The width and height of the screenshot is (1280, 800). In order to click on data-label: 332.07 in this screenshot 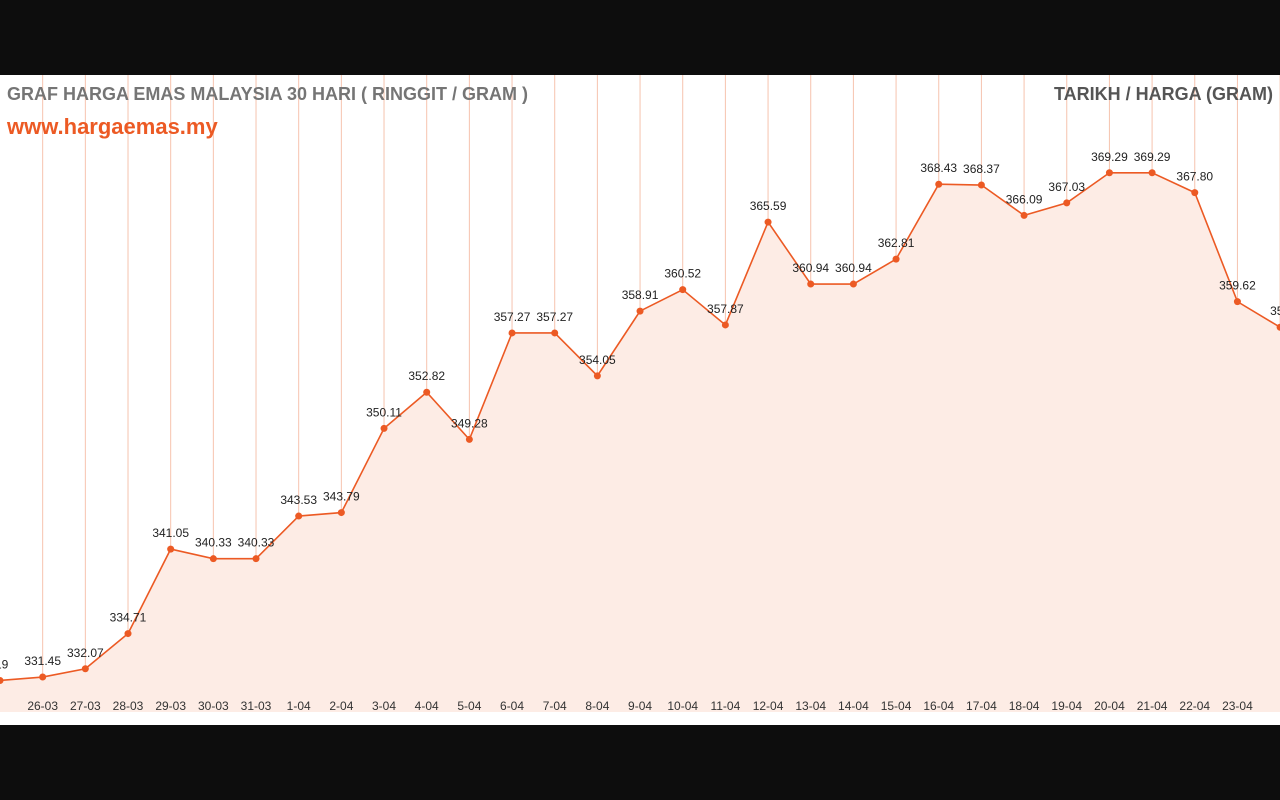, I will do `click(85, 653)`.